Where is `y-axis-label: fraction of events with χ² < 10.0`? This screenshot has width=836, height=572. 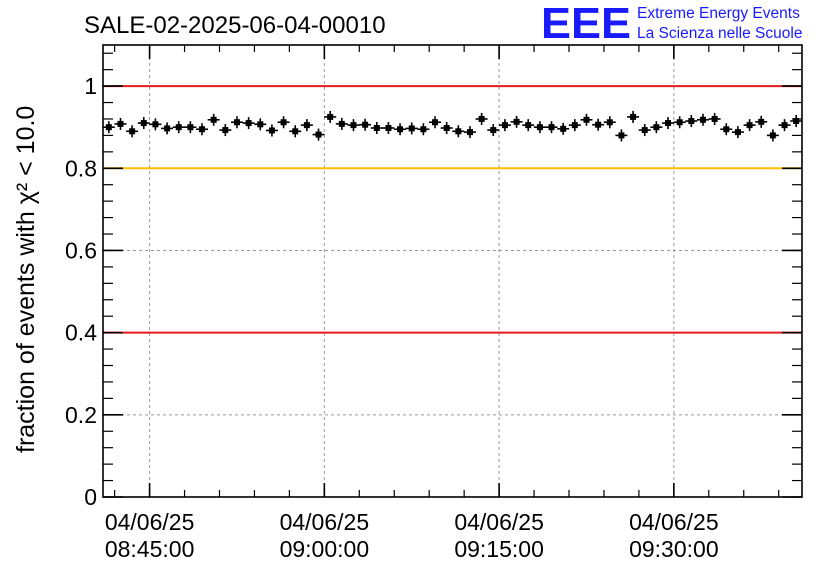
y-axis-label: fraction of events with χ² < 10.0 is located at coordinates (26, 279).